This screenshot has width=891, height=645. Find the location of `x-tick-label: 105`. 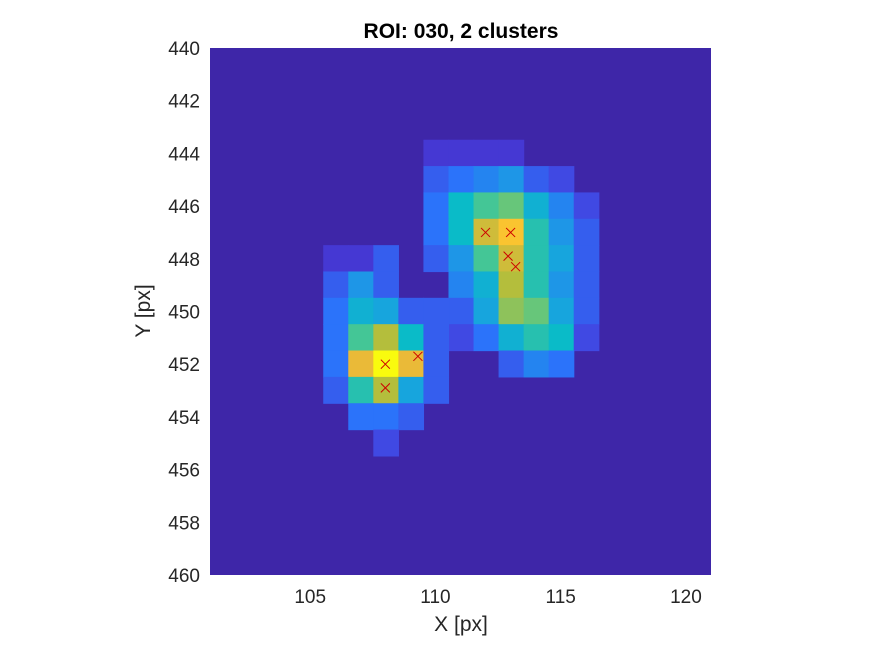

x-tick-label: 105 is located at coordinates (310, 597).